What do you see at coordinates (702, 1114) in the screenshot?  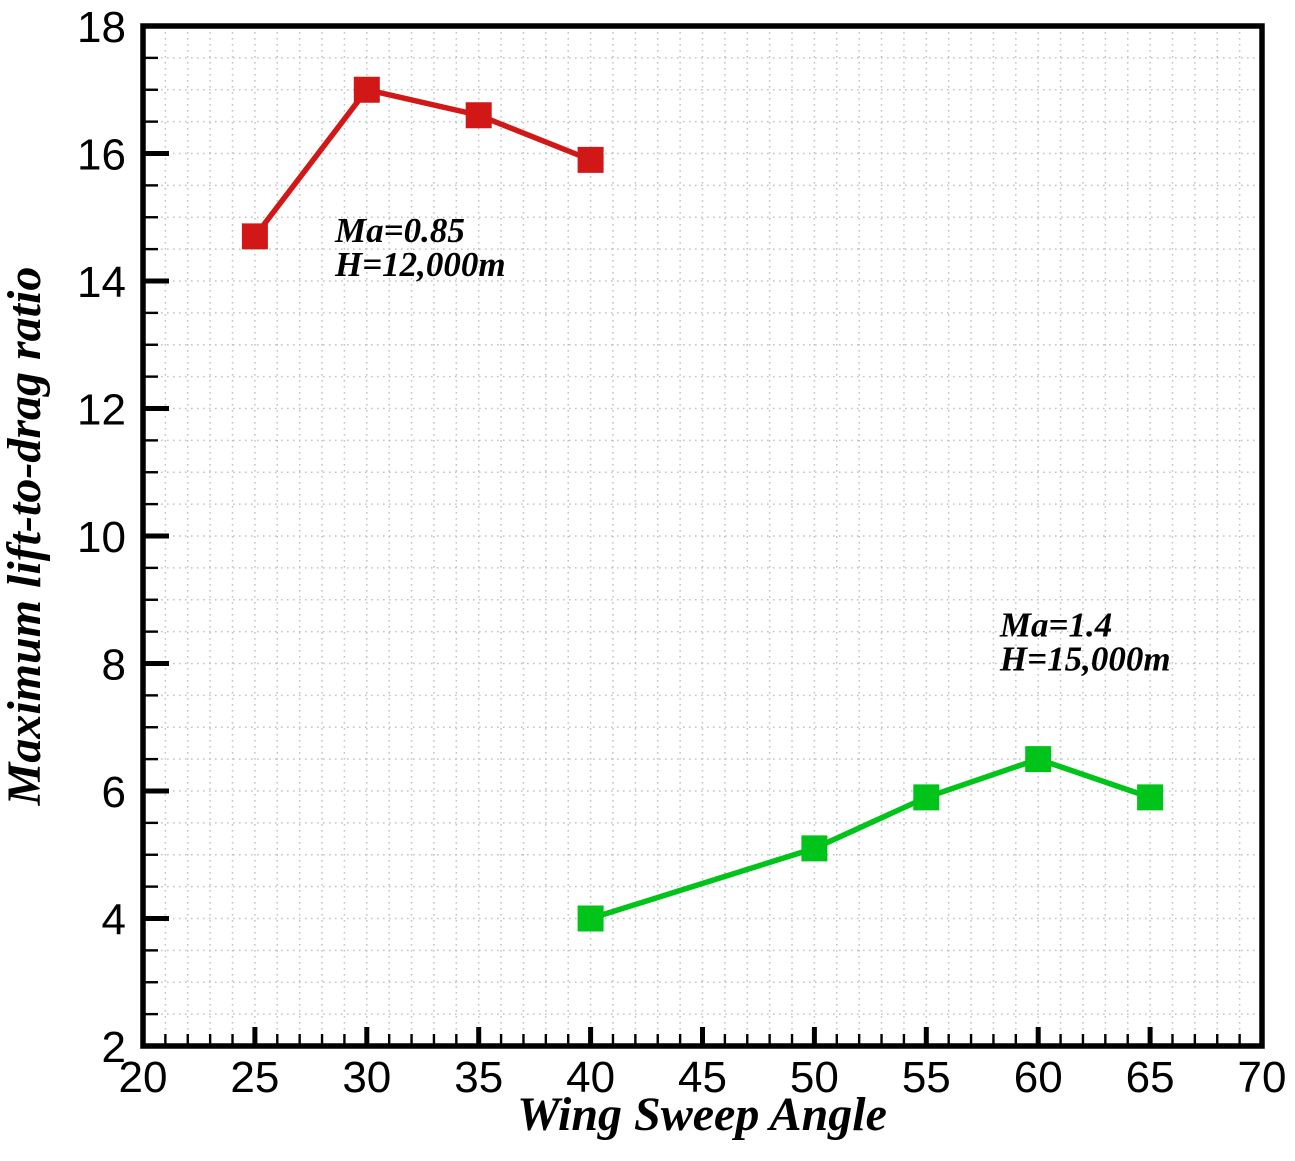 I see `x-axis-title: Wing Sweep Angle` at bounding box center [702, 1114].